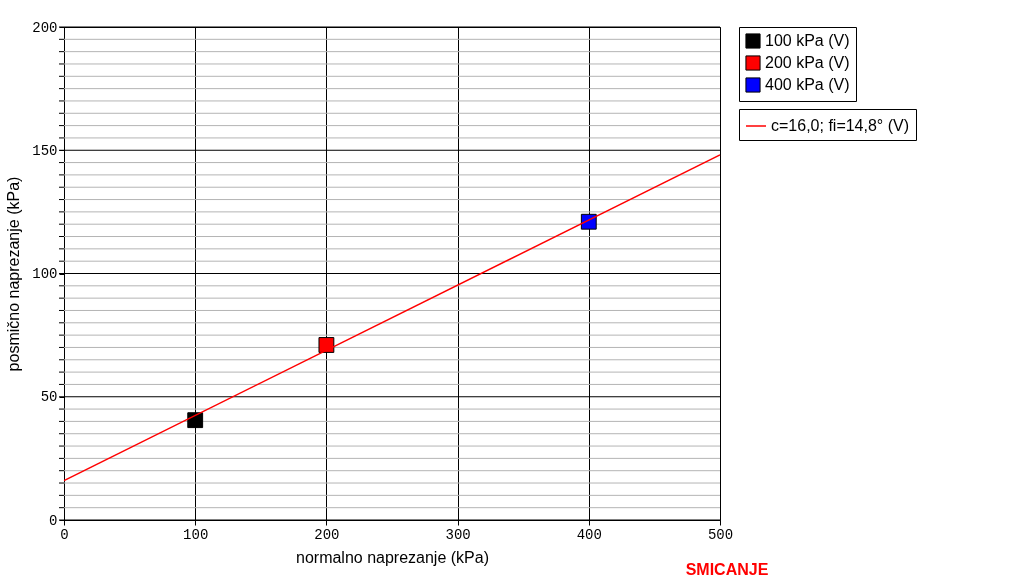 This screenshot has width=1017, height=579. What do you see at coordinates (720, 534) in the screenshot?
I see `x-tick-label: 500` at bounding box center [720, 534].